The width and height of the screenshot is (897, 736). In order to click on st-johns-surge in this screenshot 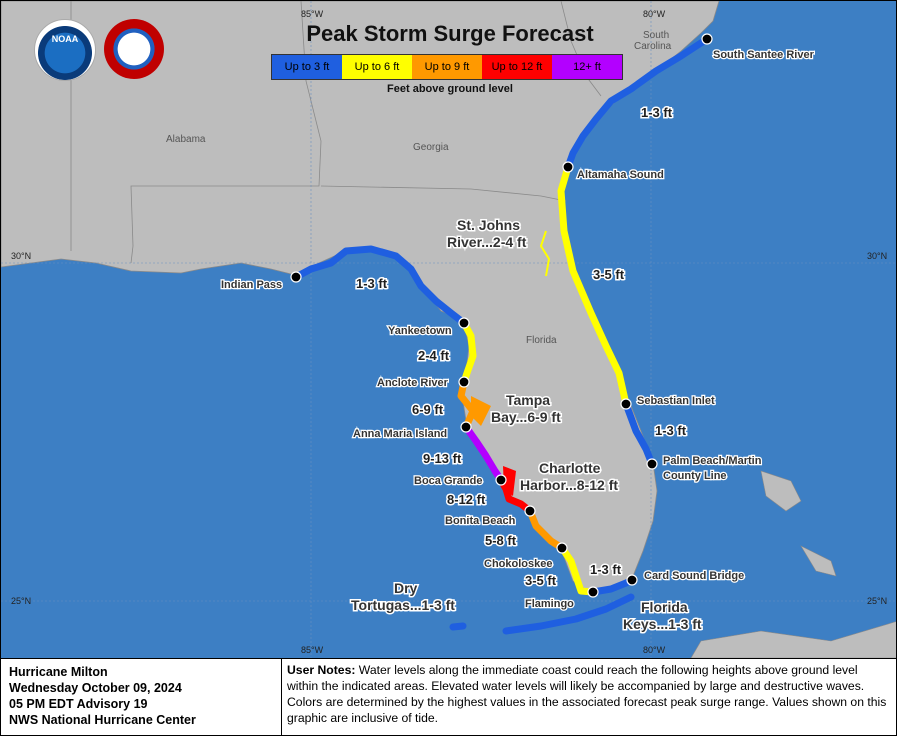, I will do `click(545, 253)`.